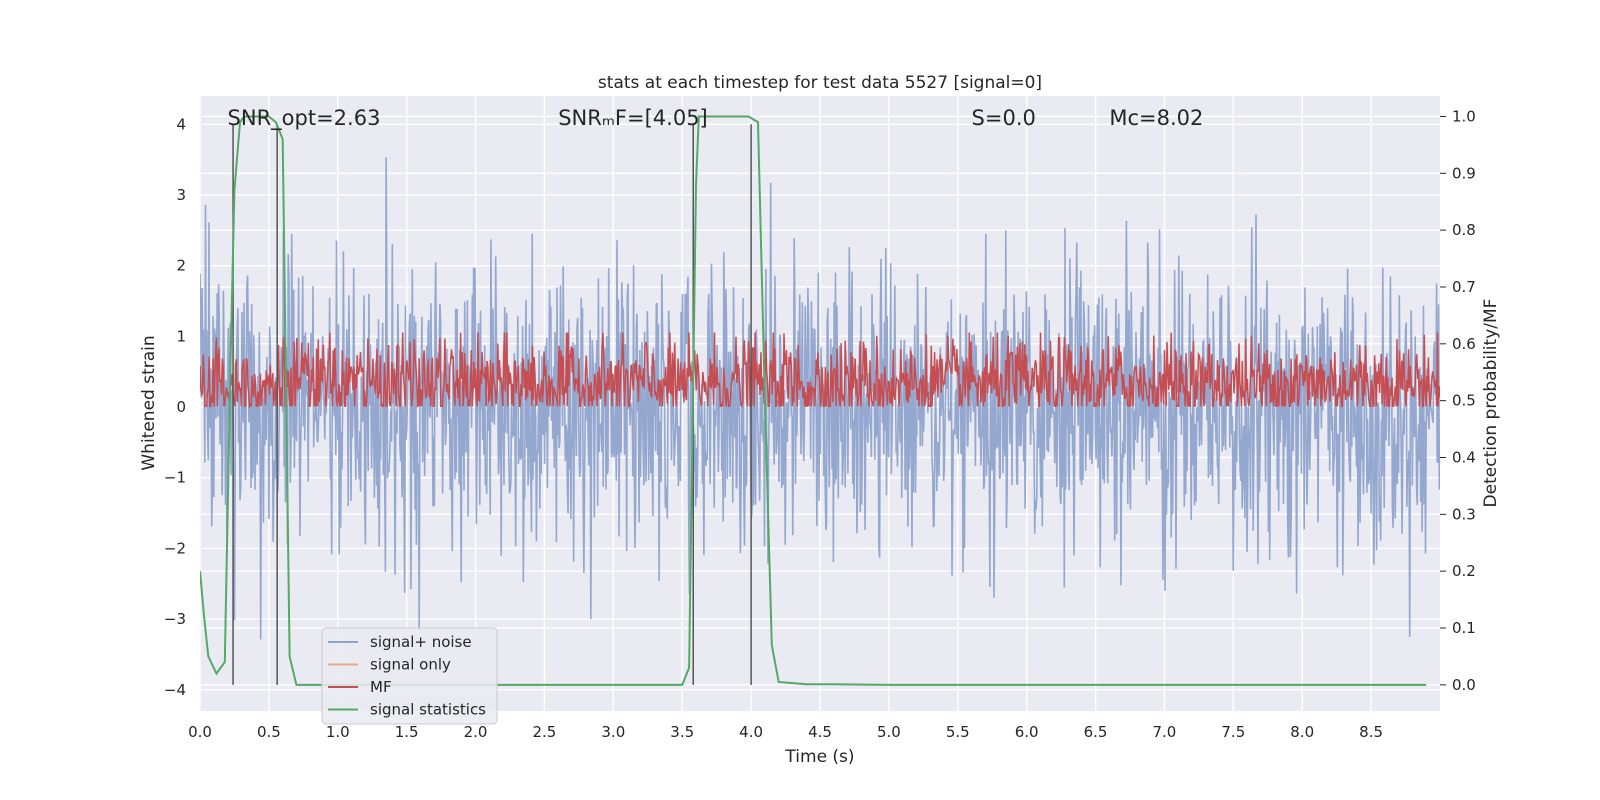  What do you see at coordinates (1233, 732) in the screenshot?
I see `x-tick-label: 7.5` at bounding box center [1233, 732].